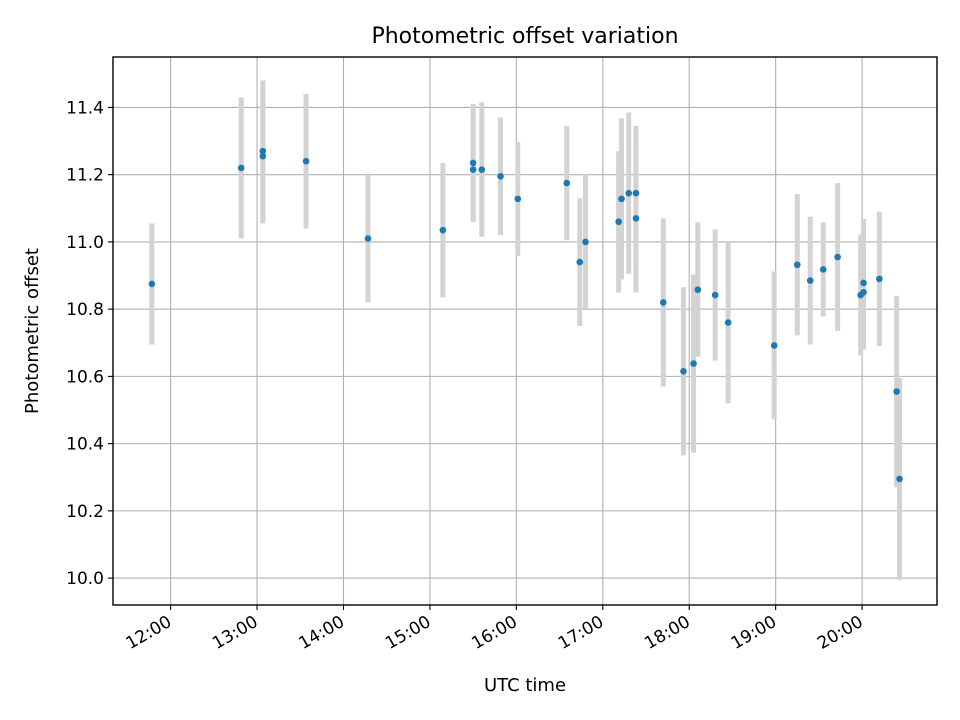 This screenshot has width=960, height=720. I want to click on y-tick-label: 11.4, so click(85, 108).